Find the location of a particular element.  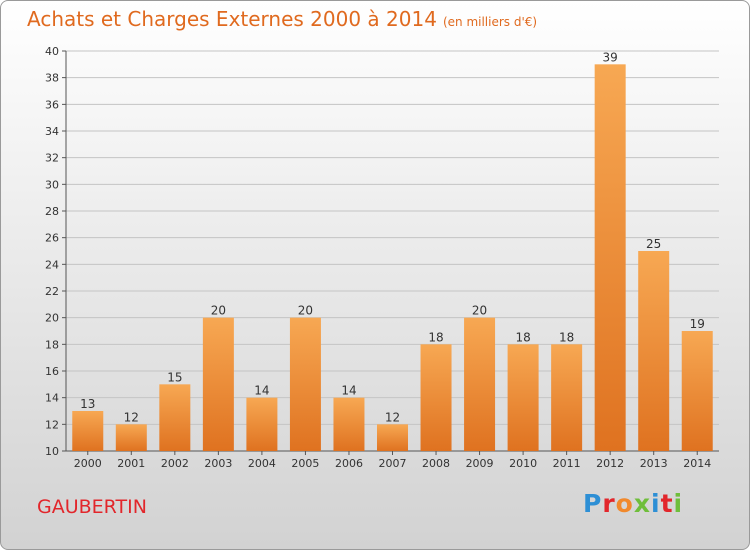

x-tick-label-2005: 2005 is located at coordinates (305, 463).